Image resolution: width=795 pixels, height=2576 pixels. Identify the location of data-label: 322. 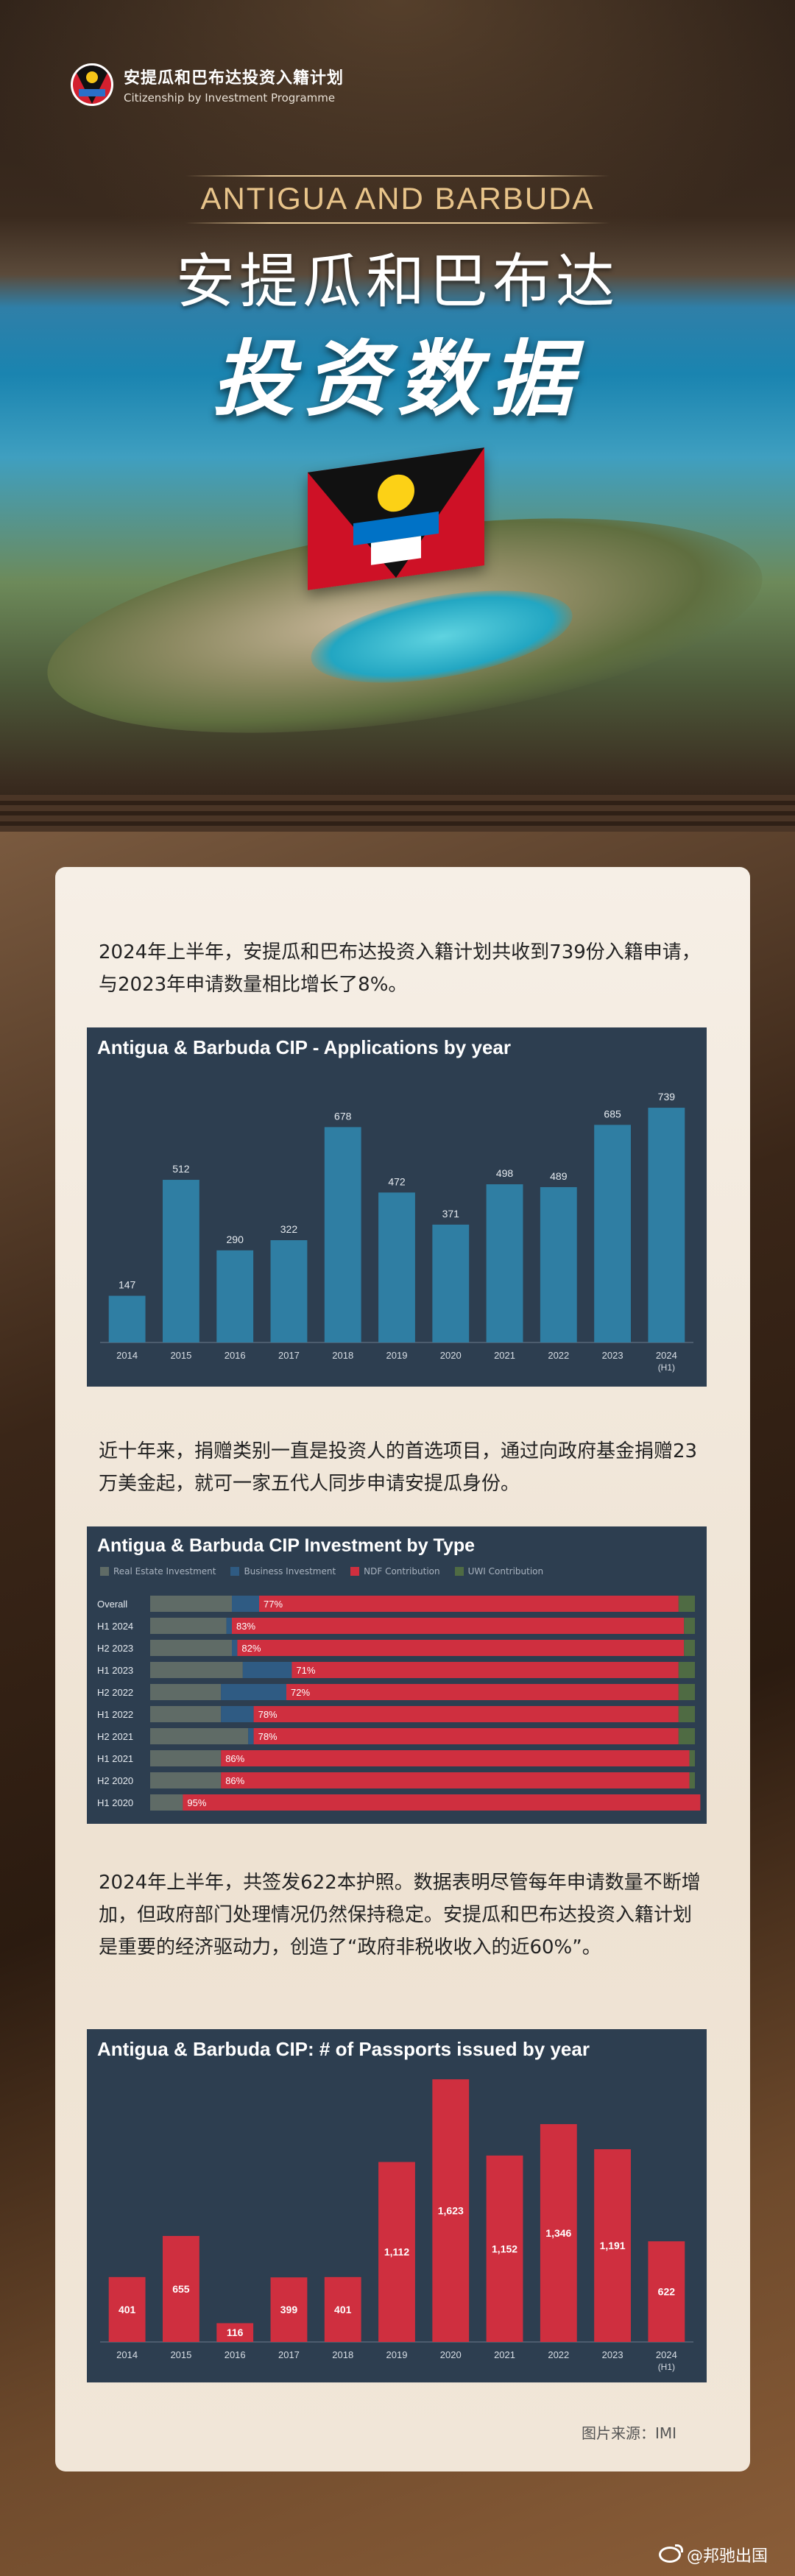
(289, 1229).